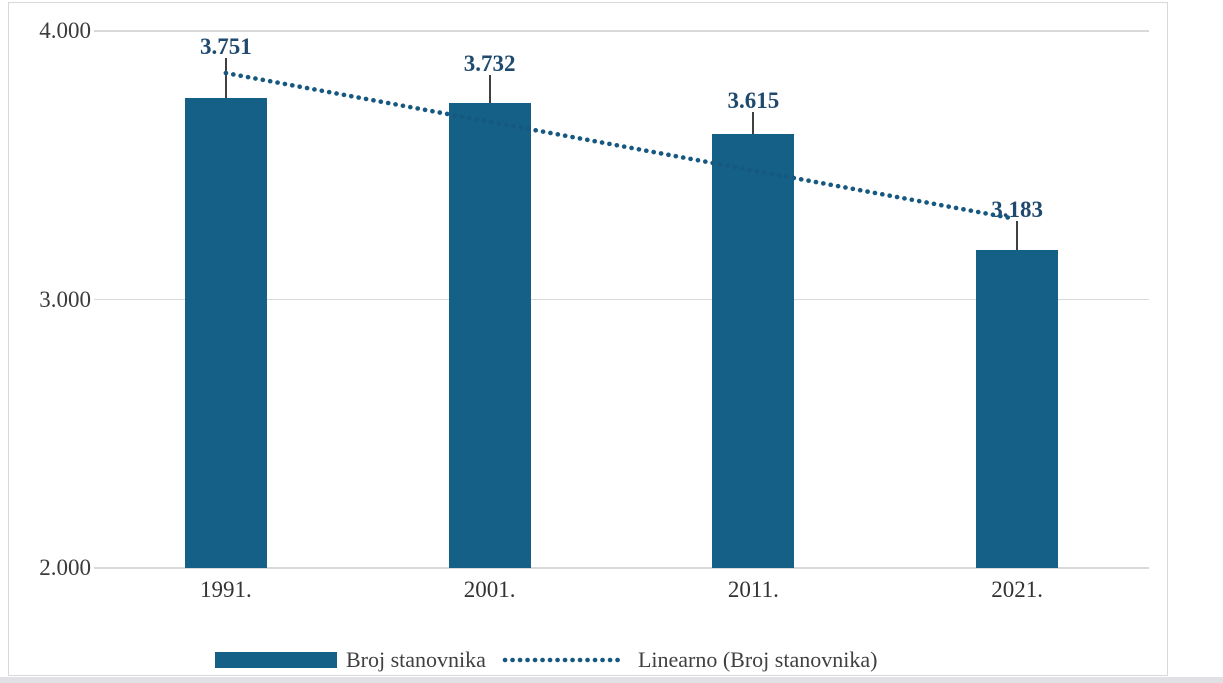 The width and height of the screenshot is (1223, 683). What do you see at coordinates (489, 589) in the screenshot?
I see `x-axis-label-2001.: 2001.` at bounding box center [489, 589].